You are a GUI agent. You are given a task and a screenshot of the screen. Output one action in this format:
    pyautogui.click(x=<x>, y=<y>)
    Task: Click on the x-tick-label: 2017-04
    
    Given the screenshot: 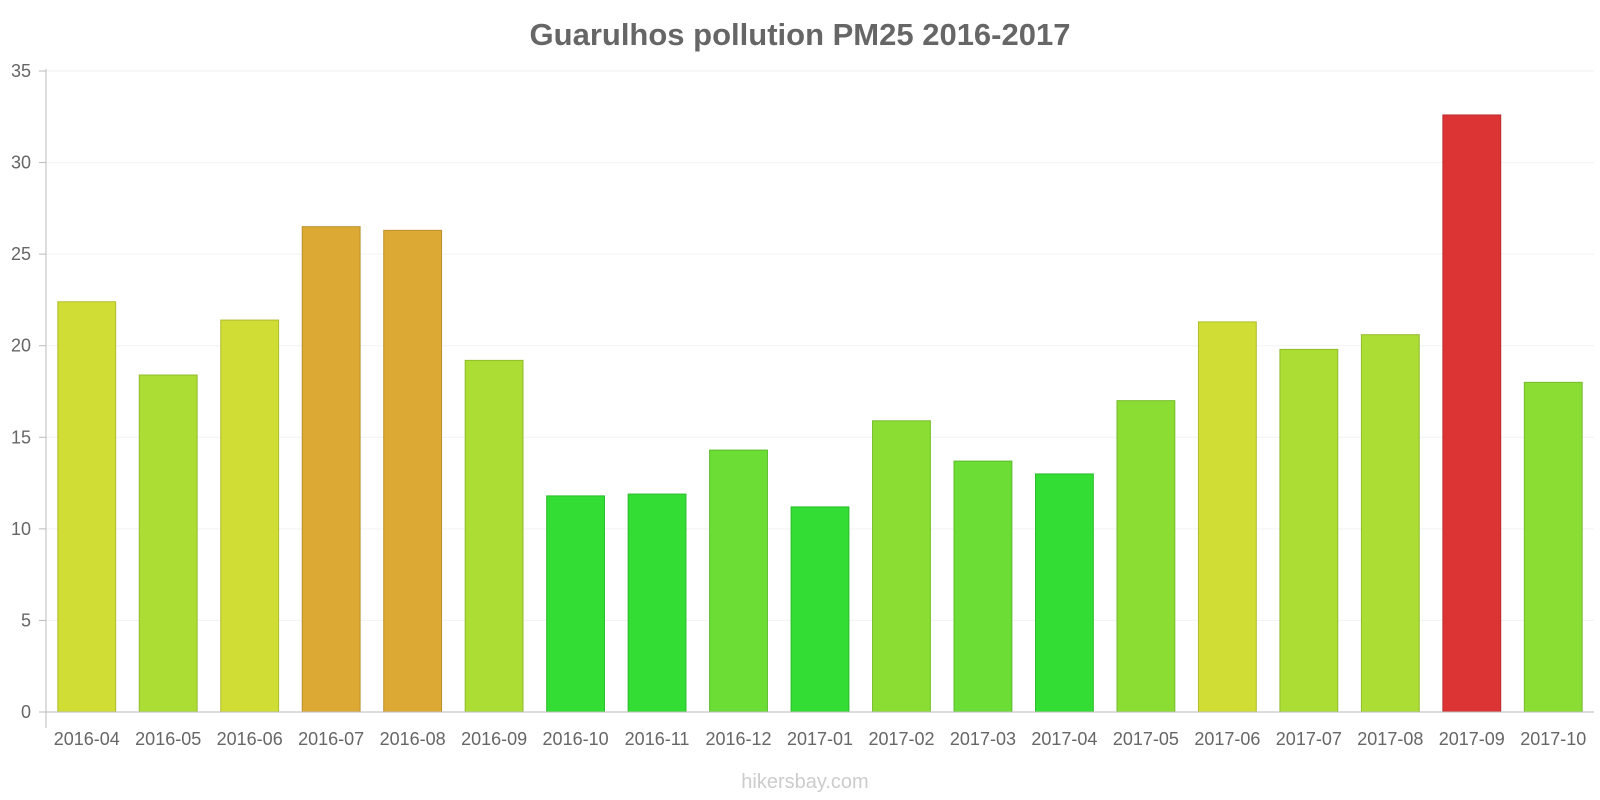 What is the action you would take?
    pyautogui.click(x=1064, y=739)
    